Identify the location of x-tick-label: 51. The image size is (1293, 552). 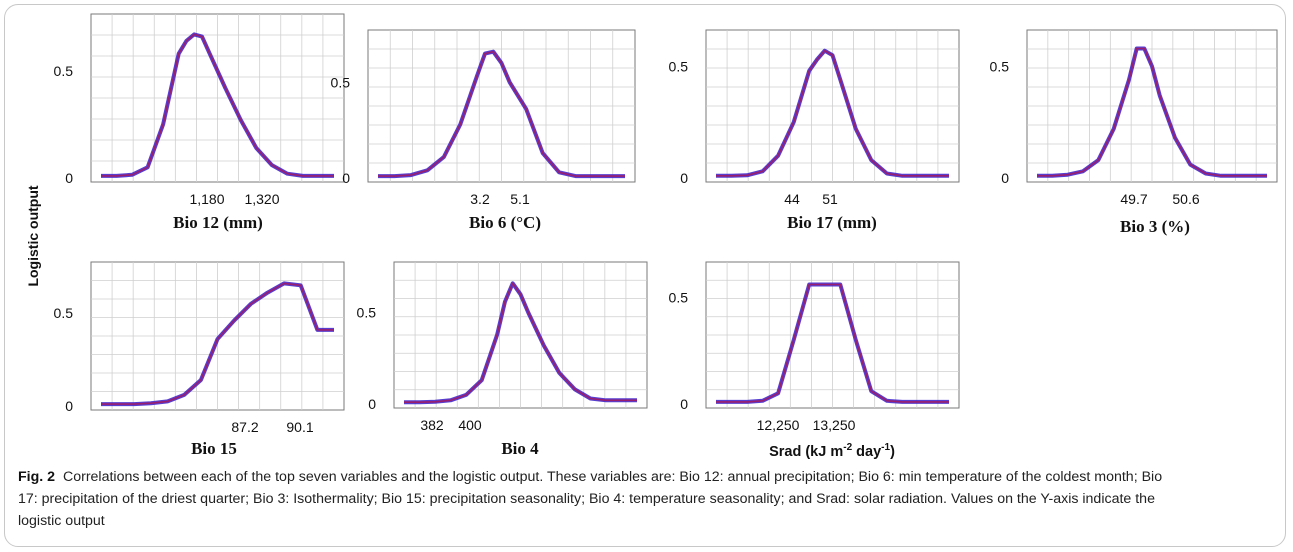
(830, 199).